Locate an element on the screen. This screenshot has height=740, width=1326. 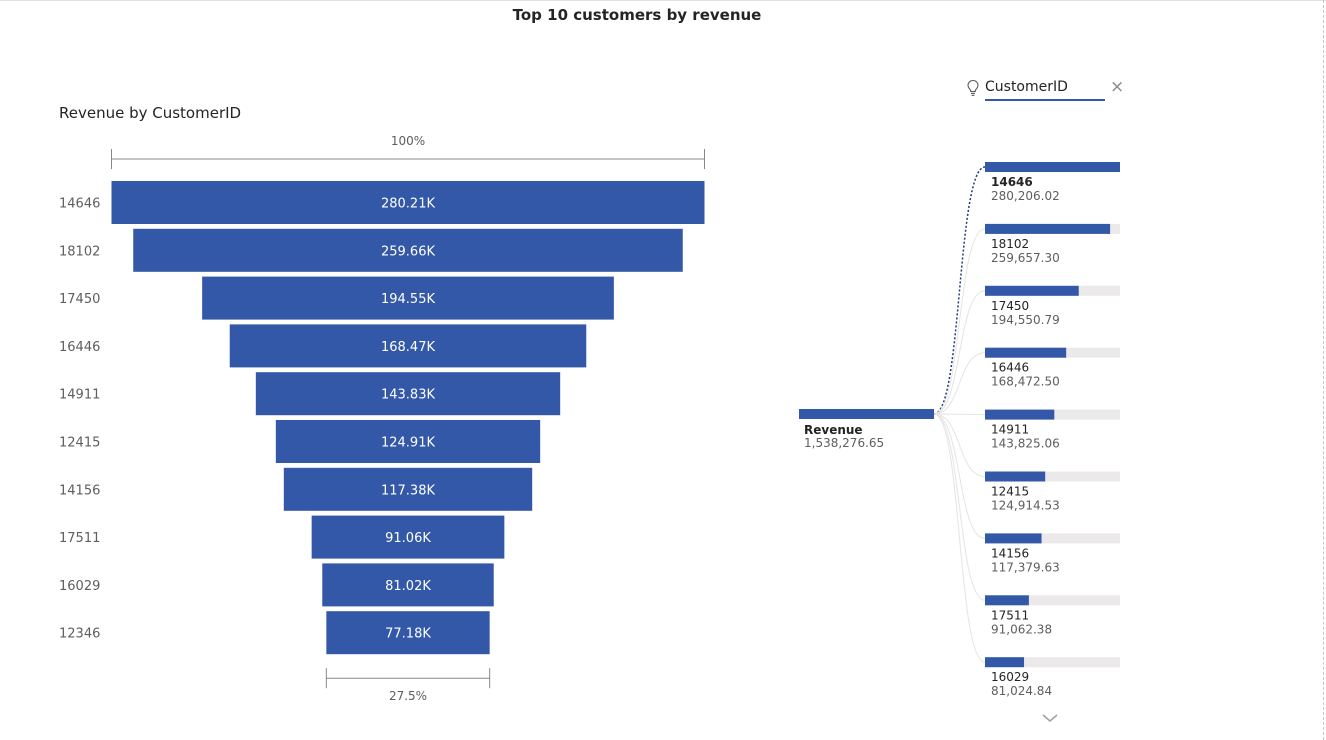
item-id-label: 18102 is located at coordinates (1010, 244).